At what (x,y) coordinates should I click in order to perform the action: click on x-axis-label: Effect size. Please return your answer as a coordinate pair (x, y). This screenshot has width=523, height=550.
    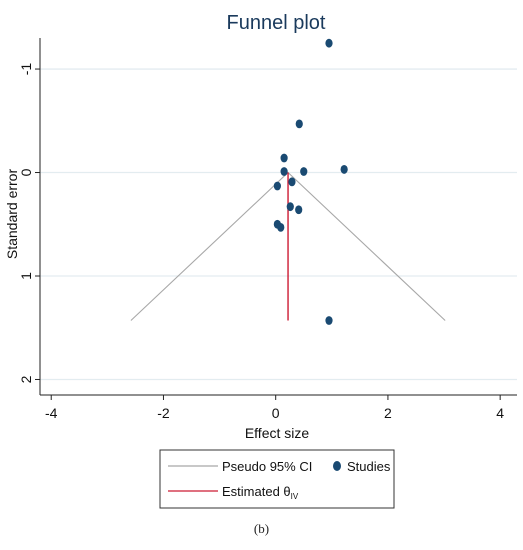
    Looking at the image, I should click on (277, 433).